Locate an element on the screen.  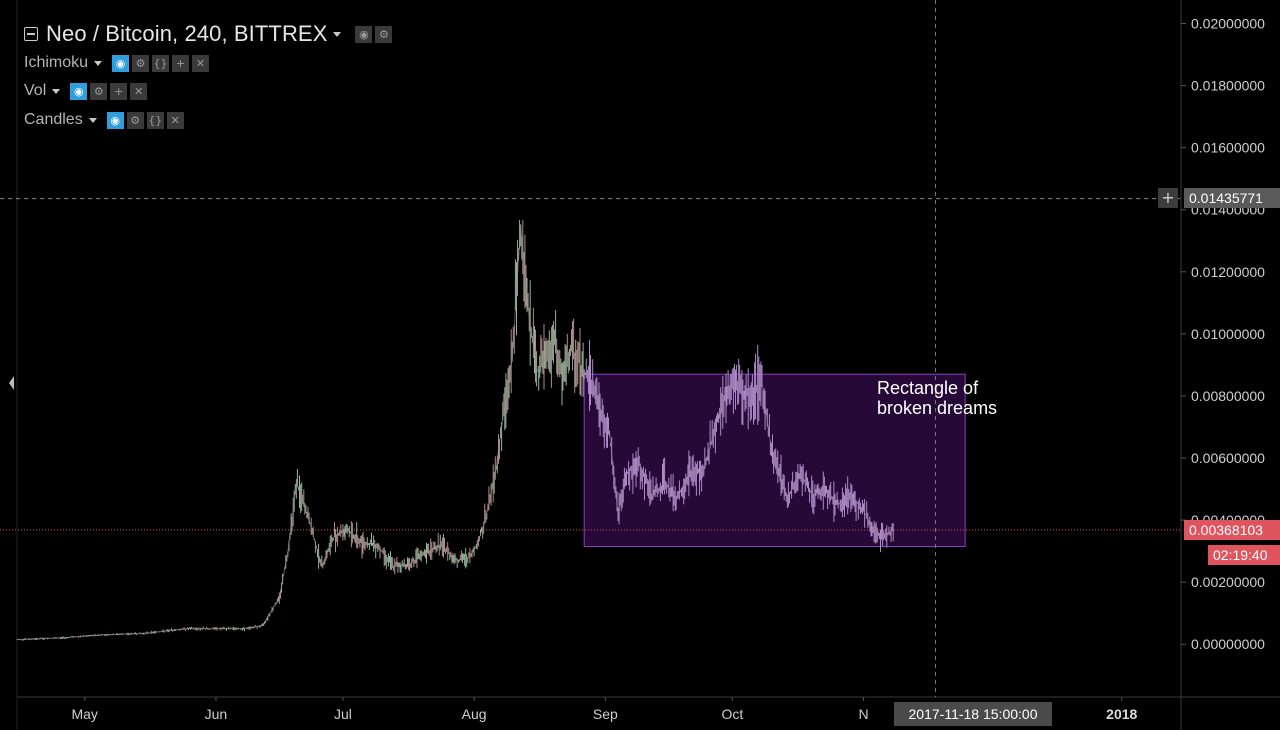
y-tick-label: 0.01600000 is located at coordinates (1228, 148).